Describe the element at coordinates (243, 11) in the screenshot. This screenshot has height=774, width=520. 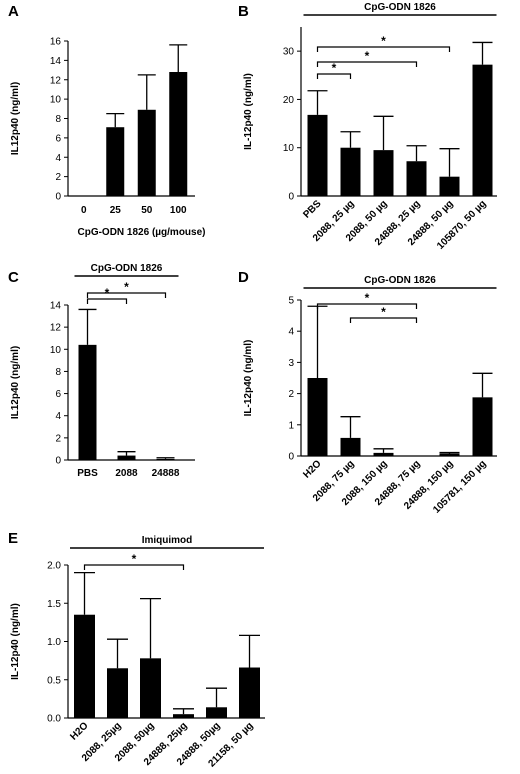
I see `panel-letter: B` at that location.